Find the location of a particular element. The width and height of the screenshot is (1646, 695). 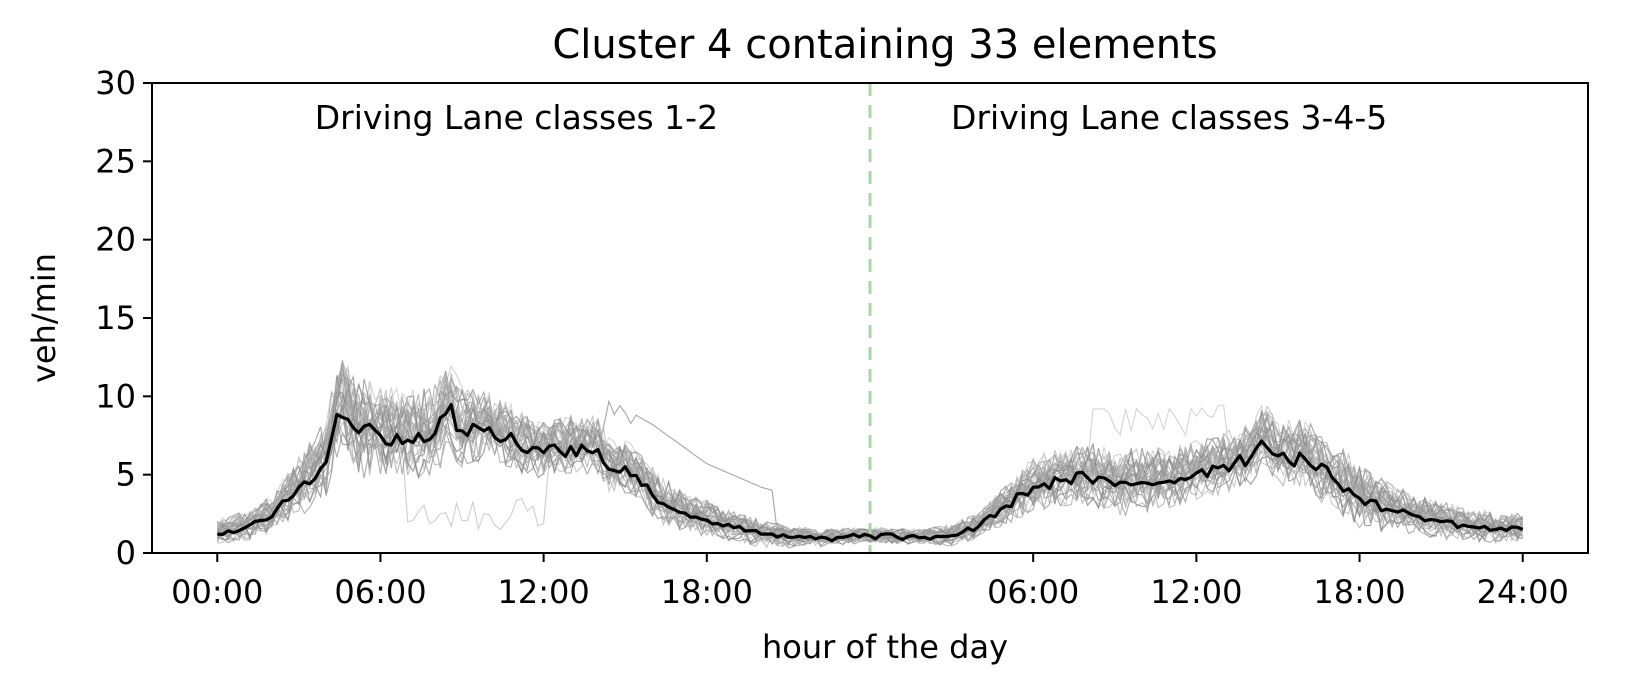

x-tick-label: 00:00 is located at coordinates (217, 592).